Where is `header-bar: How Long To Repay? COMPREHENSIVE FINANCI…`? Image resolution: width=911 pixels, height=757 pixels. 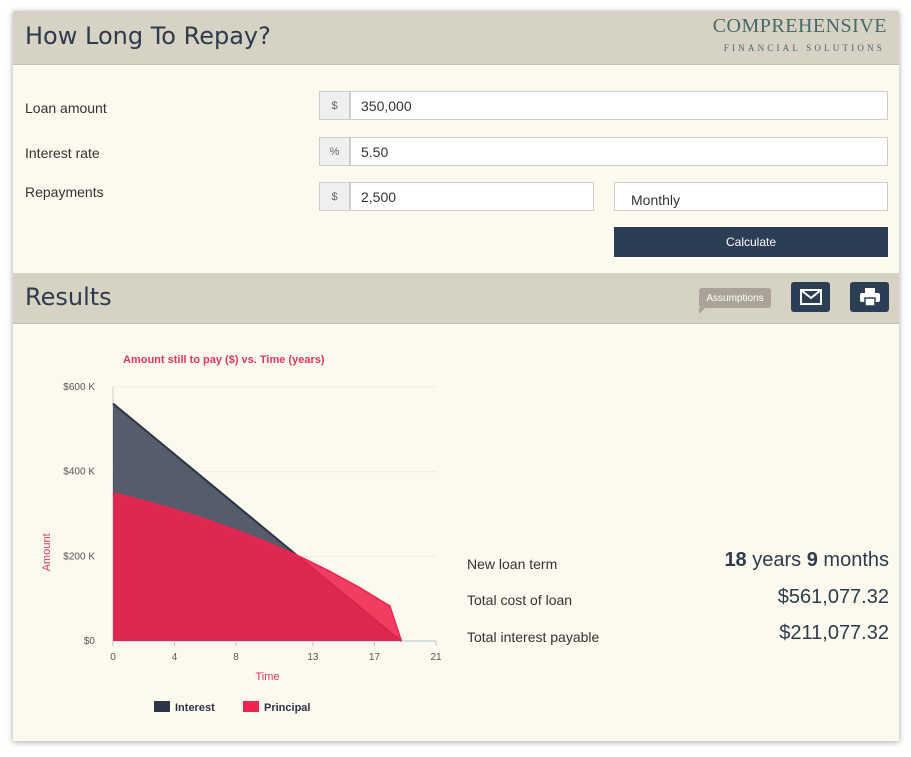
header-bar: How Long To Repay? COMPREHENSIVE FINANCI… is located at coordinates (456, 38).